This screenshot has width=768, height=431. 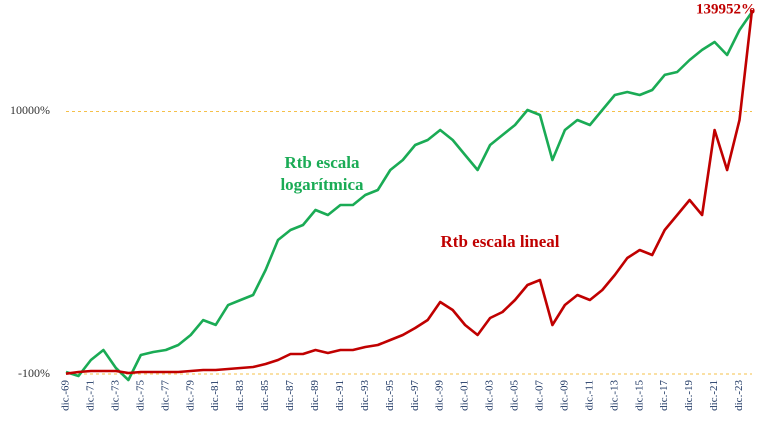 I want to click on x-tick-label: dic.-21, so click(x=714, y=395).